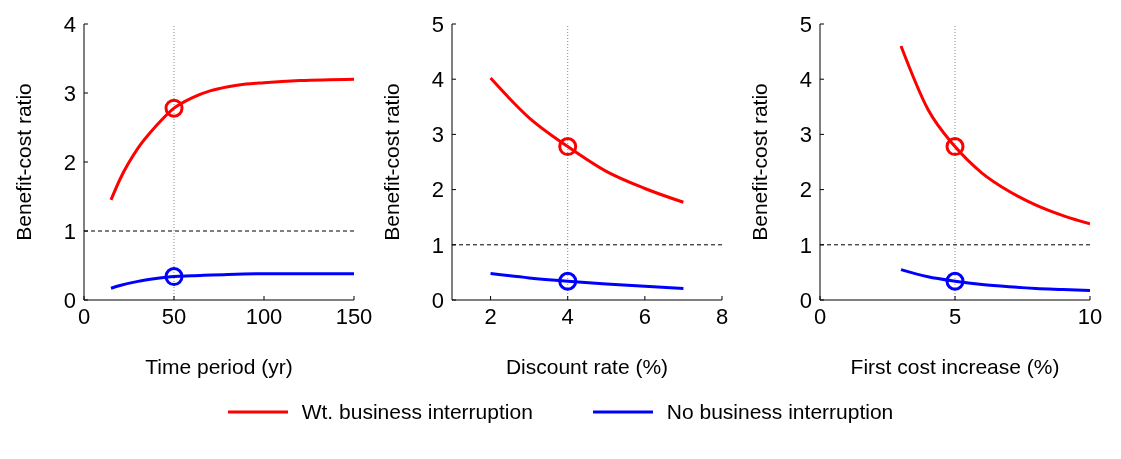  Describe the element at coordinates (417, 412) in the screenshot. I see `legend-label: Wt. business interruption` at that location.